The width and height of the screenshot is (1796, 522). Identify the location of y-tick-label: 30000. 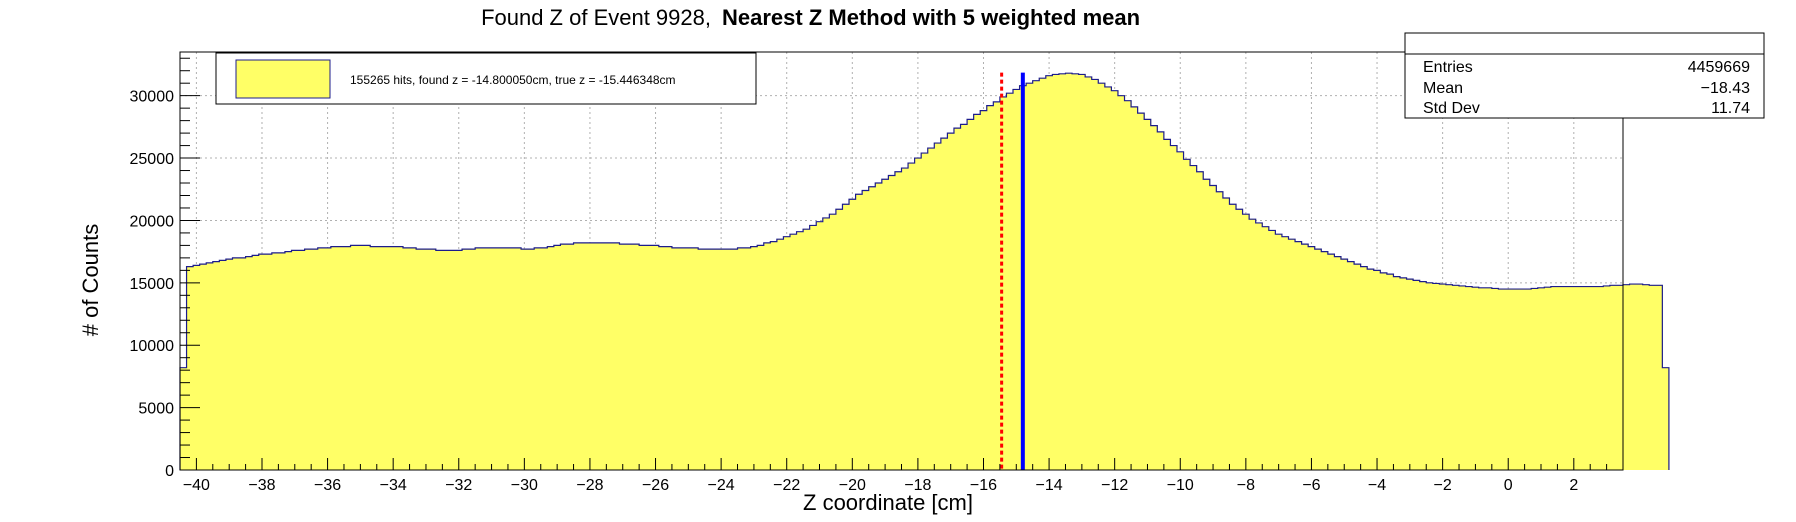
(152, 97).